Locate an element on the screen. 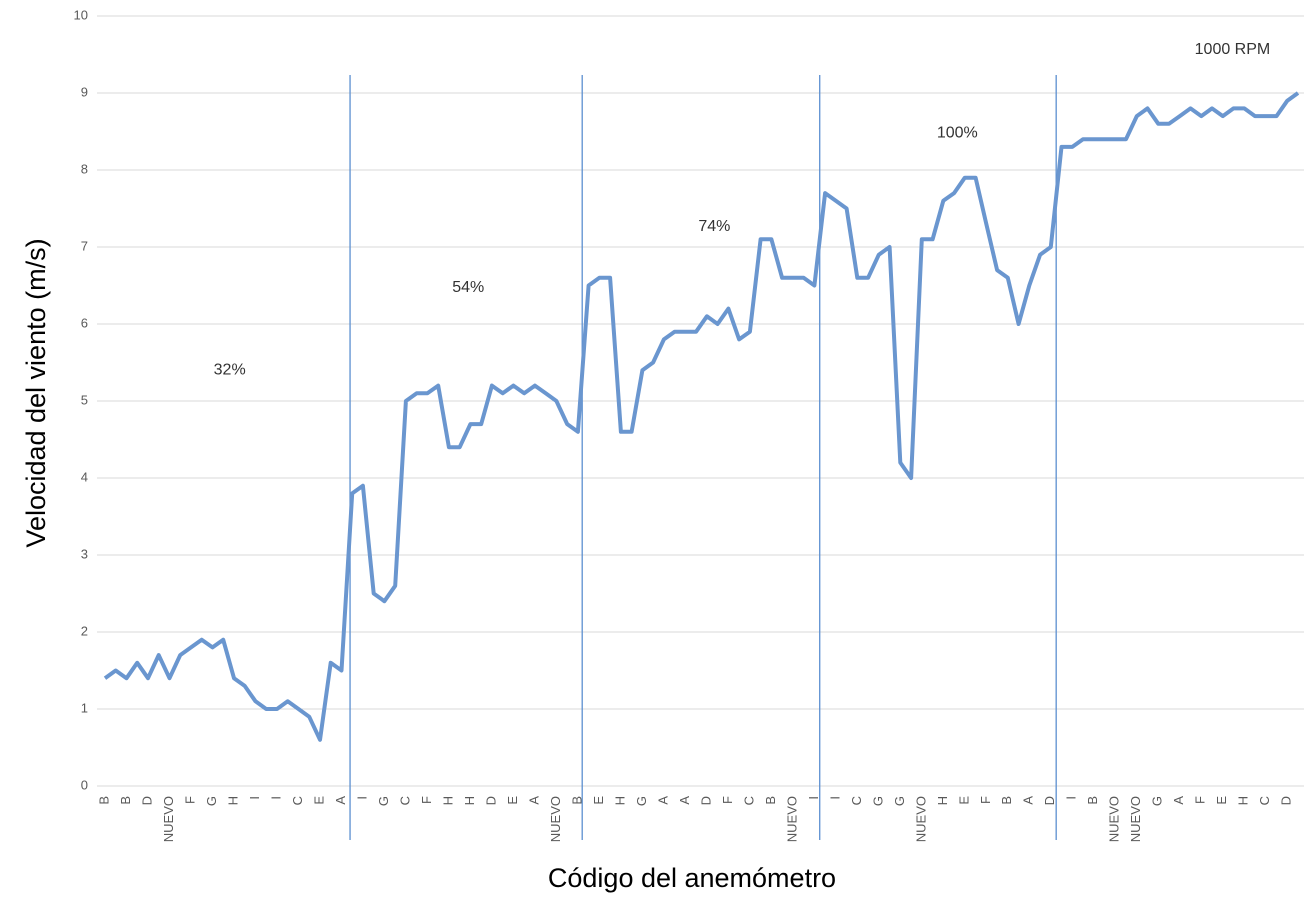  annotation: 32% is located at coordinates (230, 369).